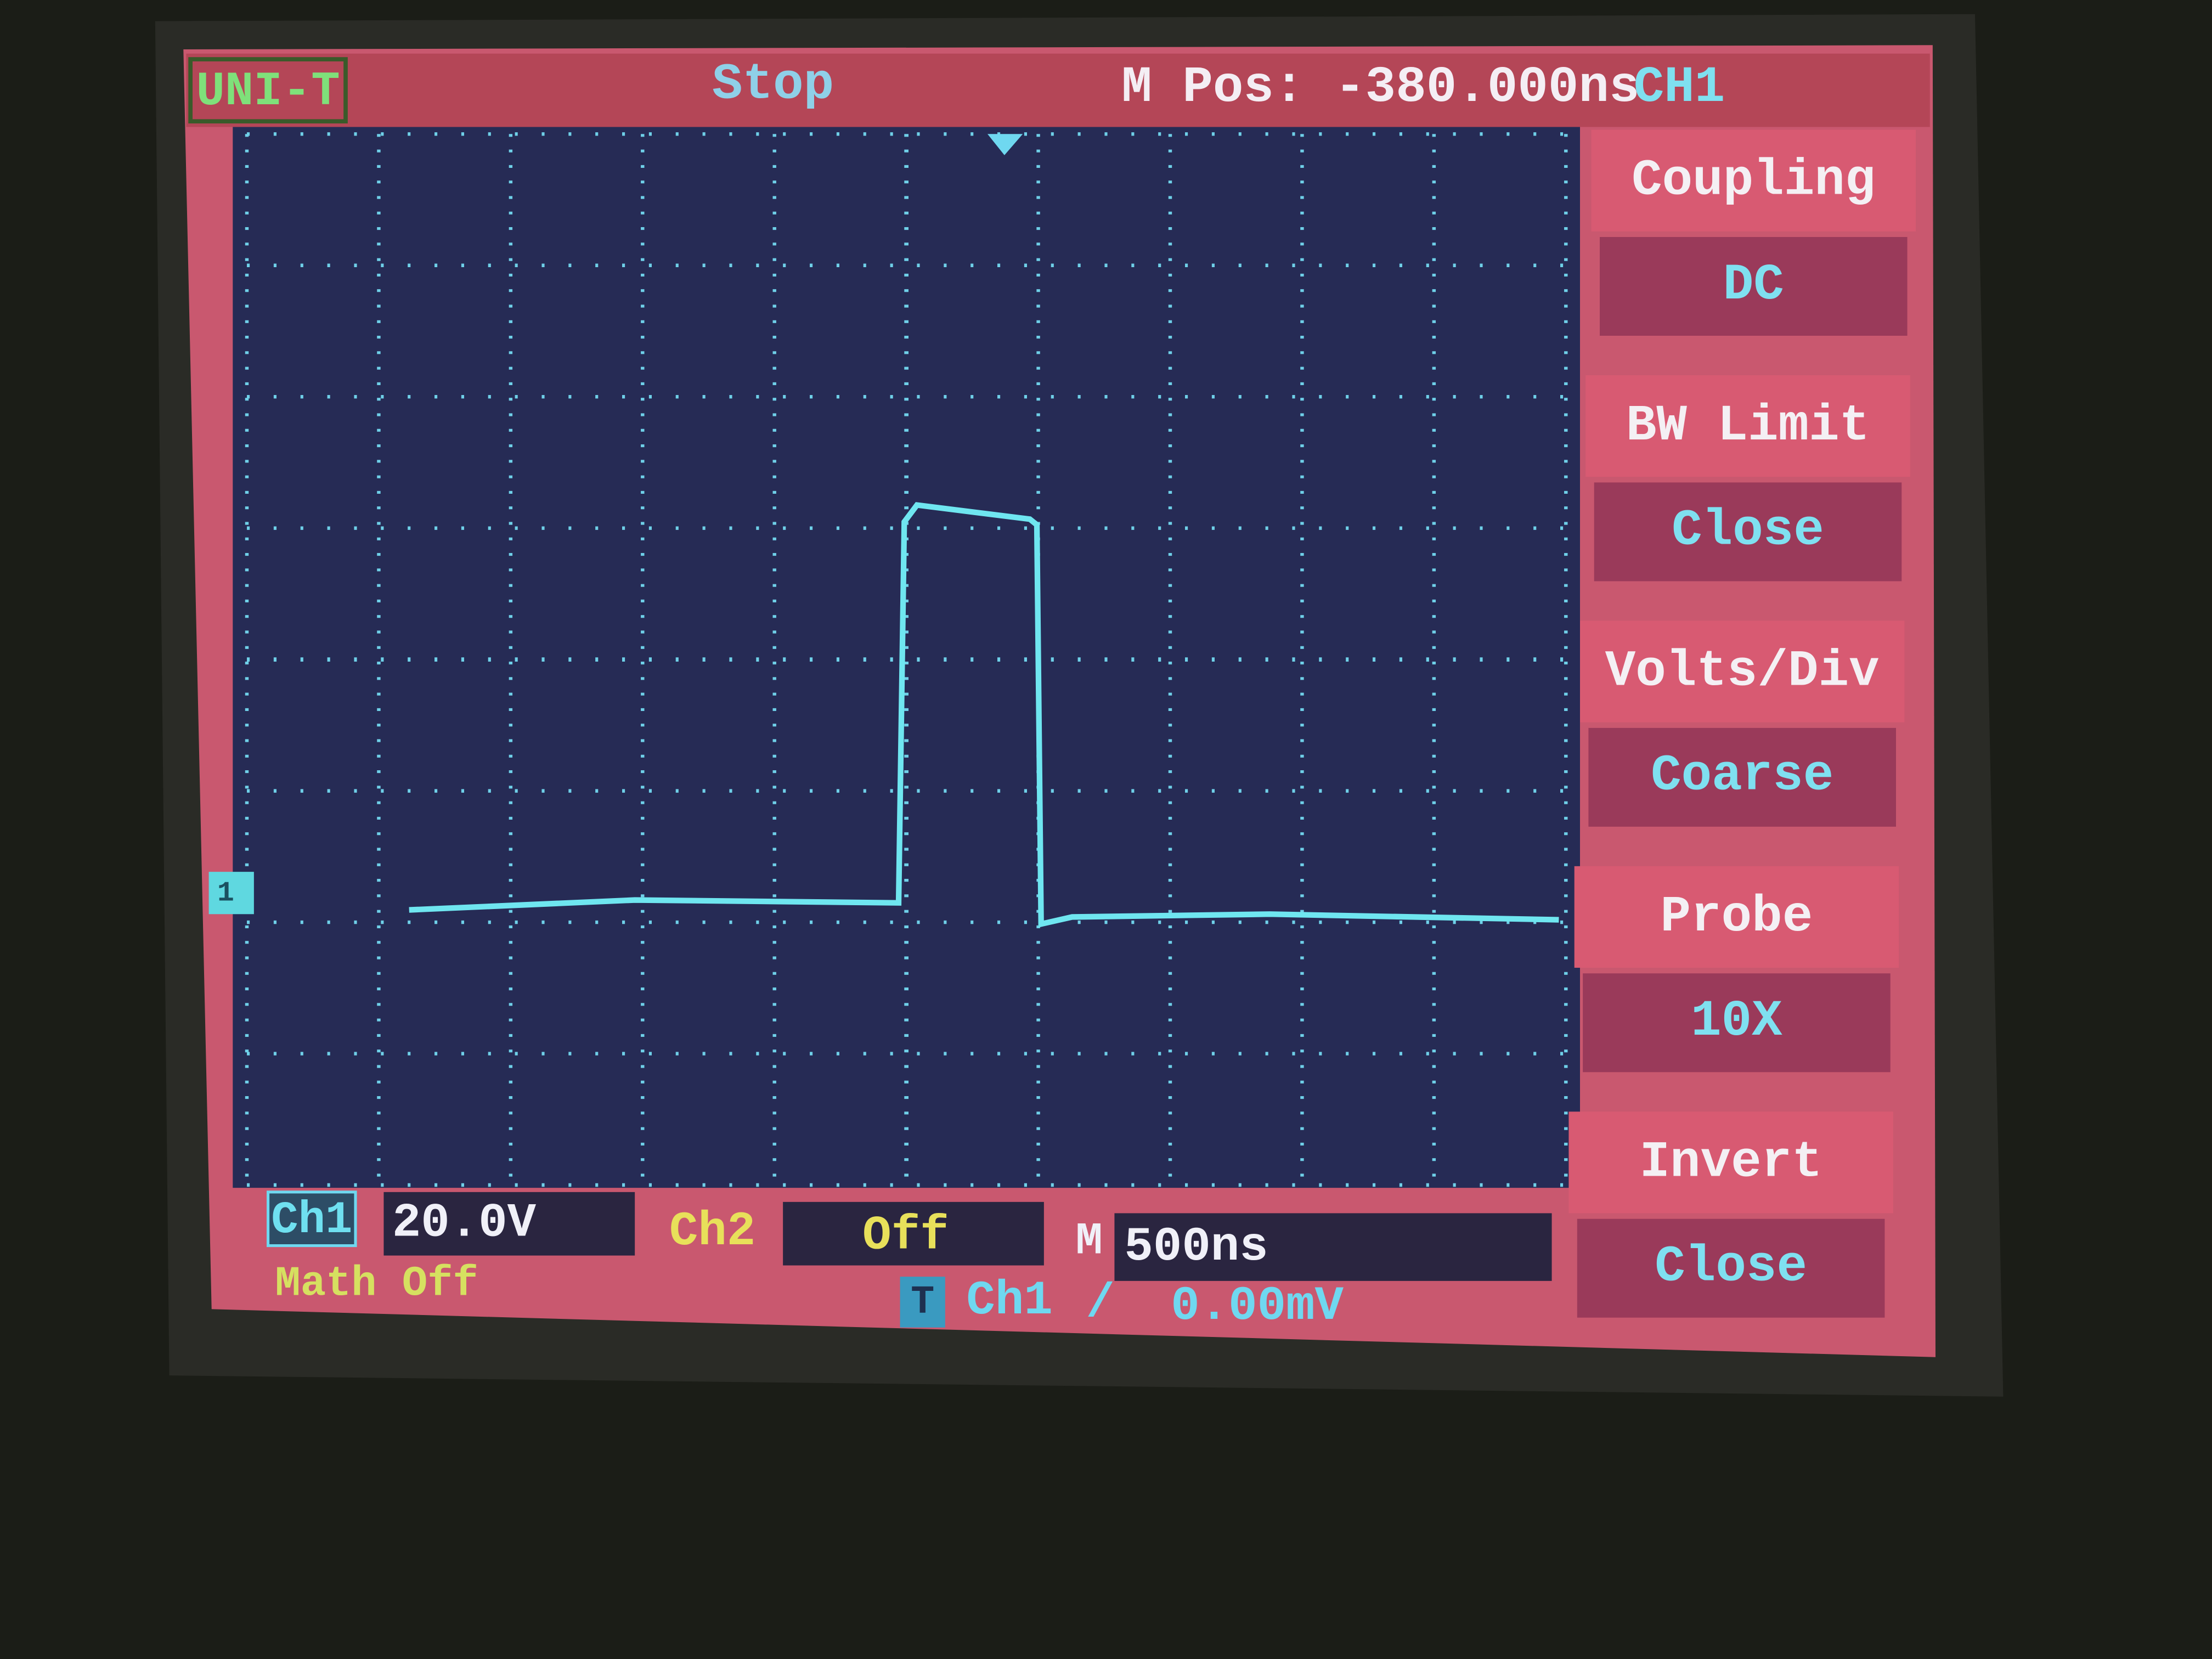 This screenshot has height=1659, width=2212. I want to click on ch2-state-box, so click(914, 1233).